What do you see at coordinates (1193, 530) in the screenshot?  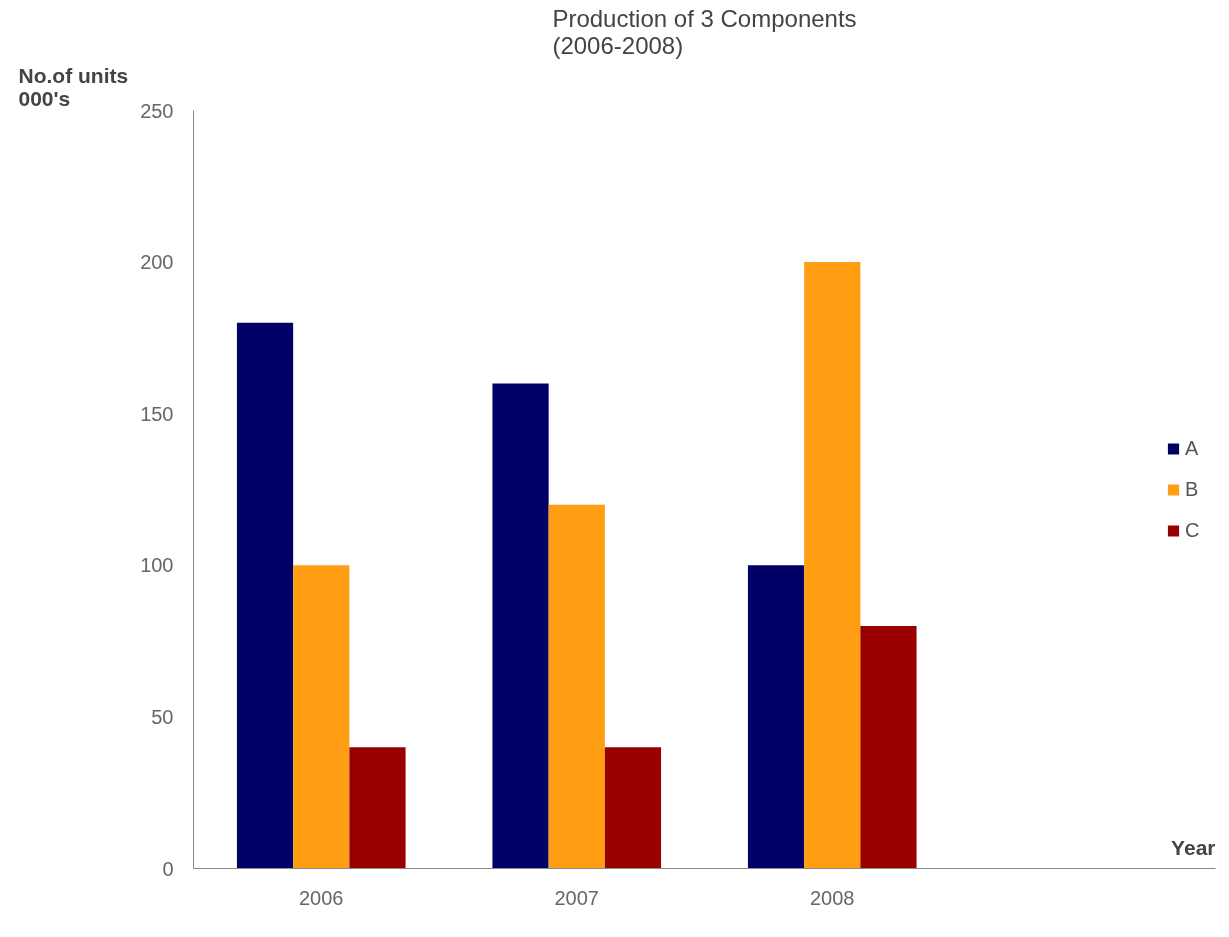 I see `legend-label: C` at bounding box center [1193, 530].